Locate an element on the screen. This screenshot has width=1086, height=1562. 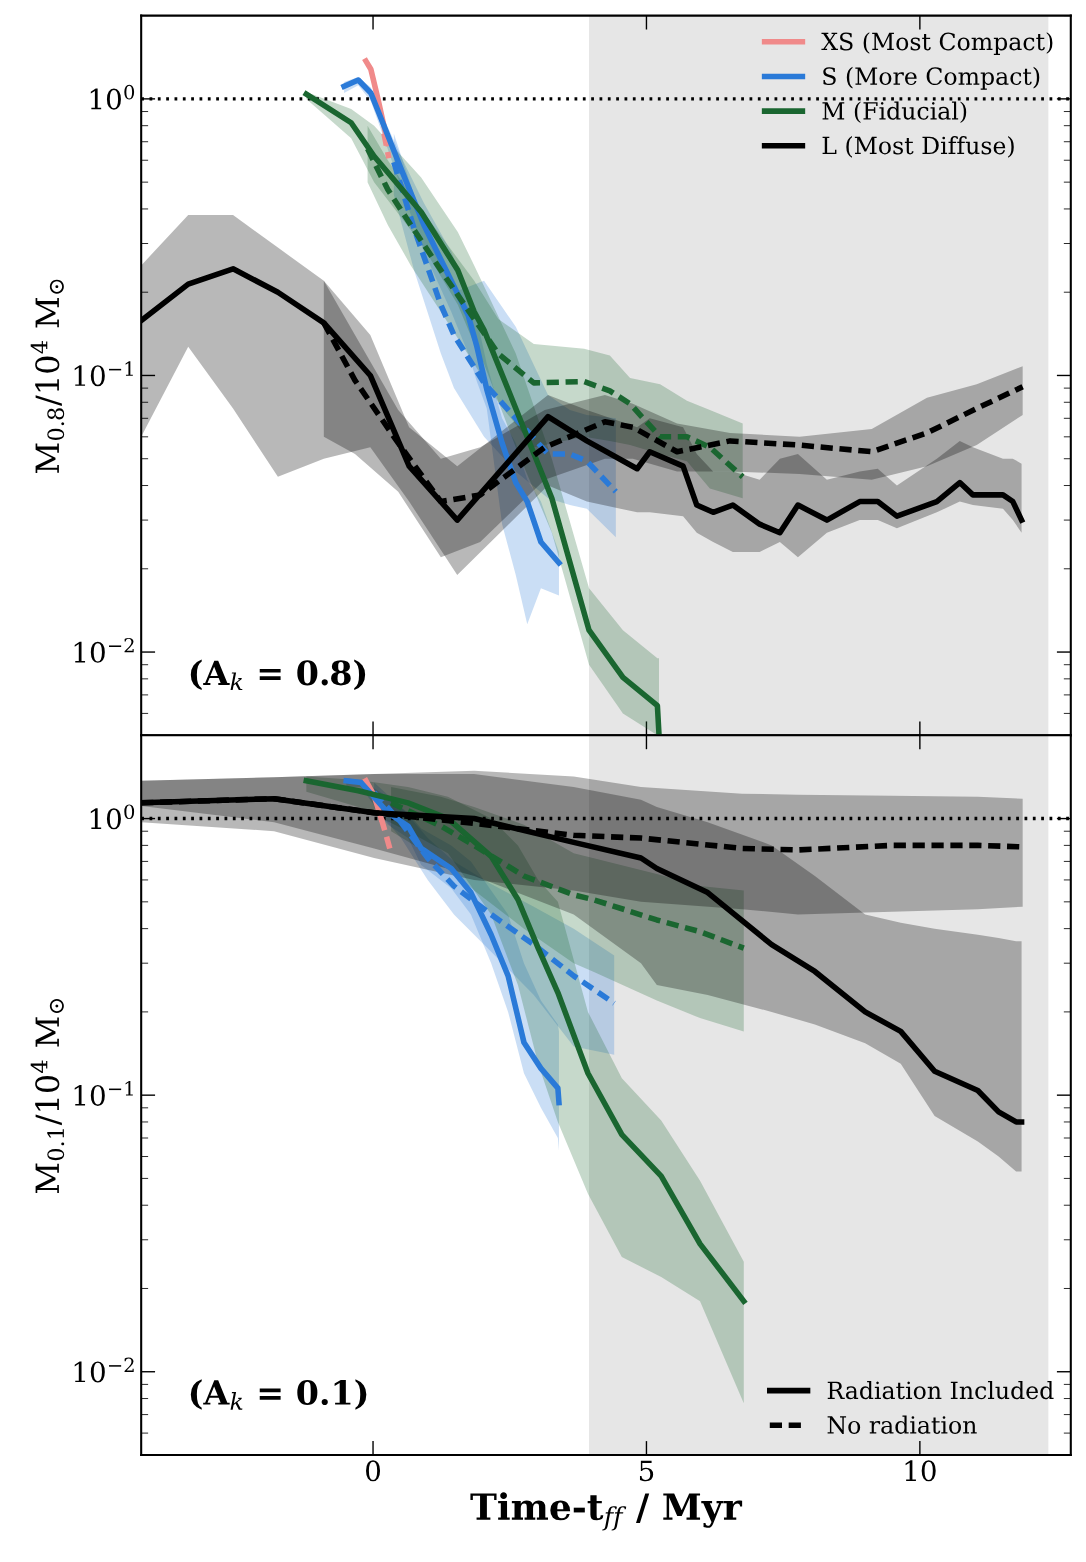
legend-label: Radiation Included is located at coordinates (940, 1390).